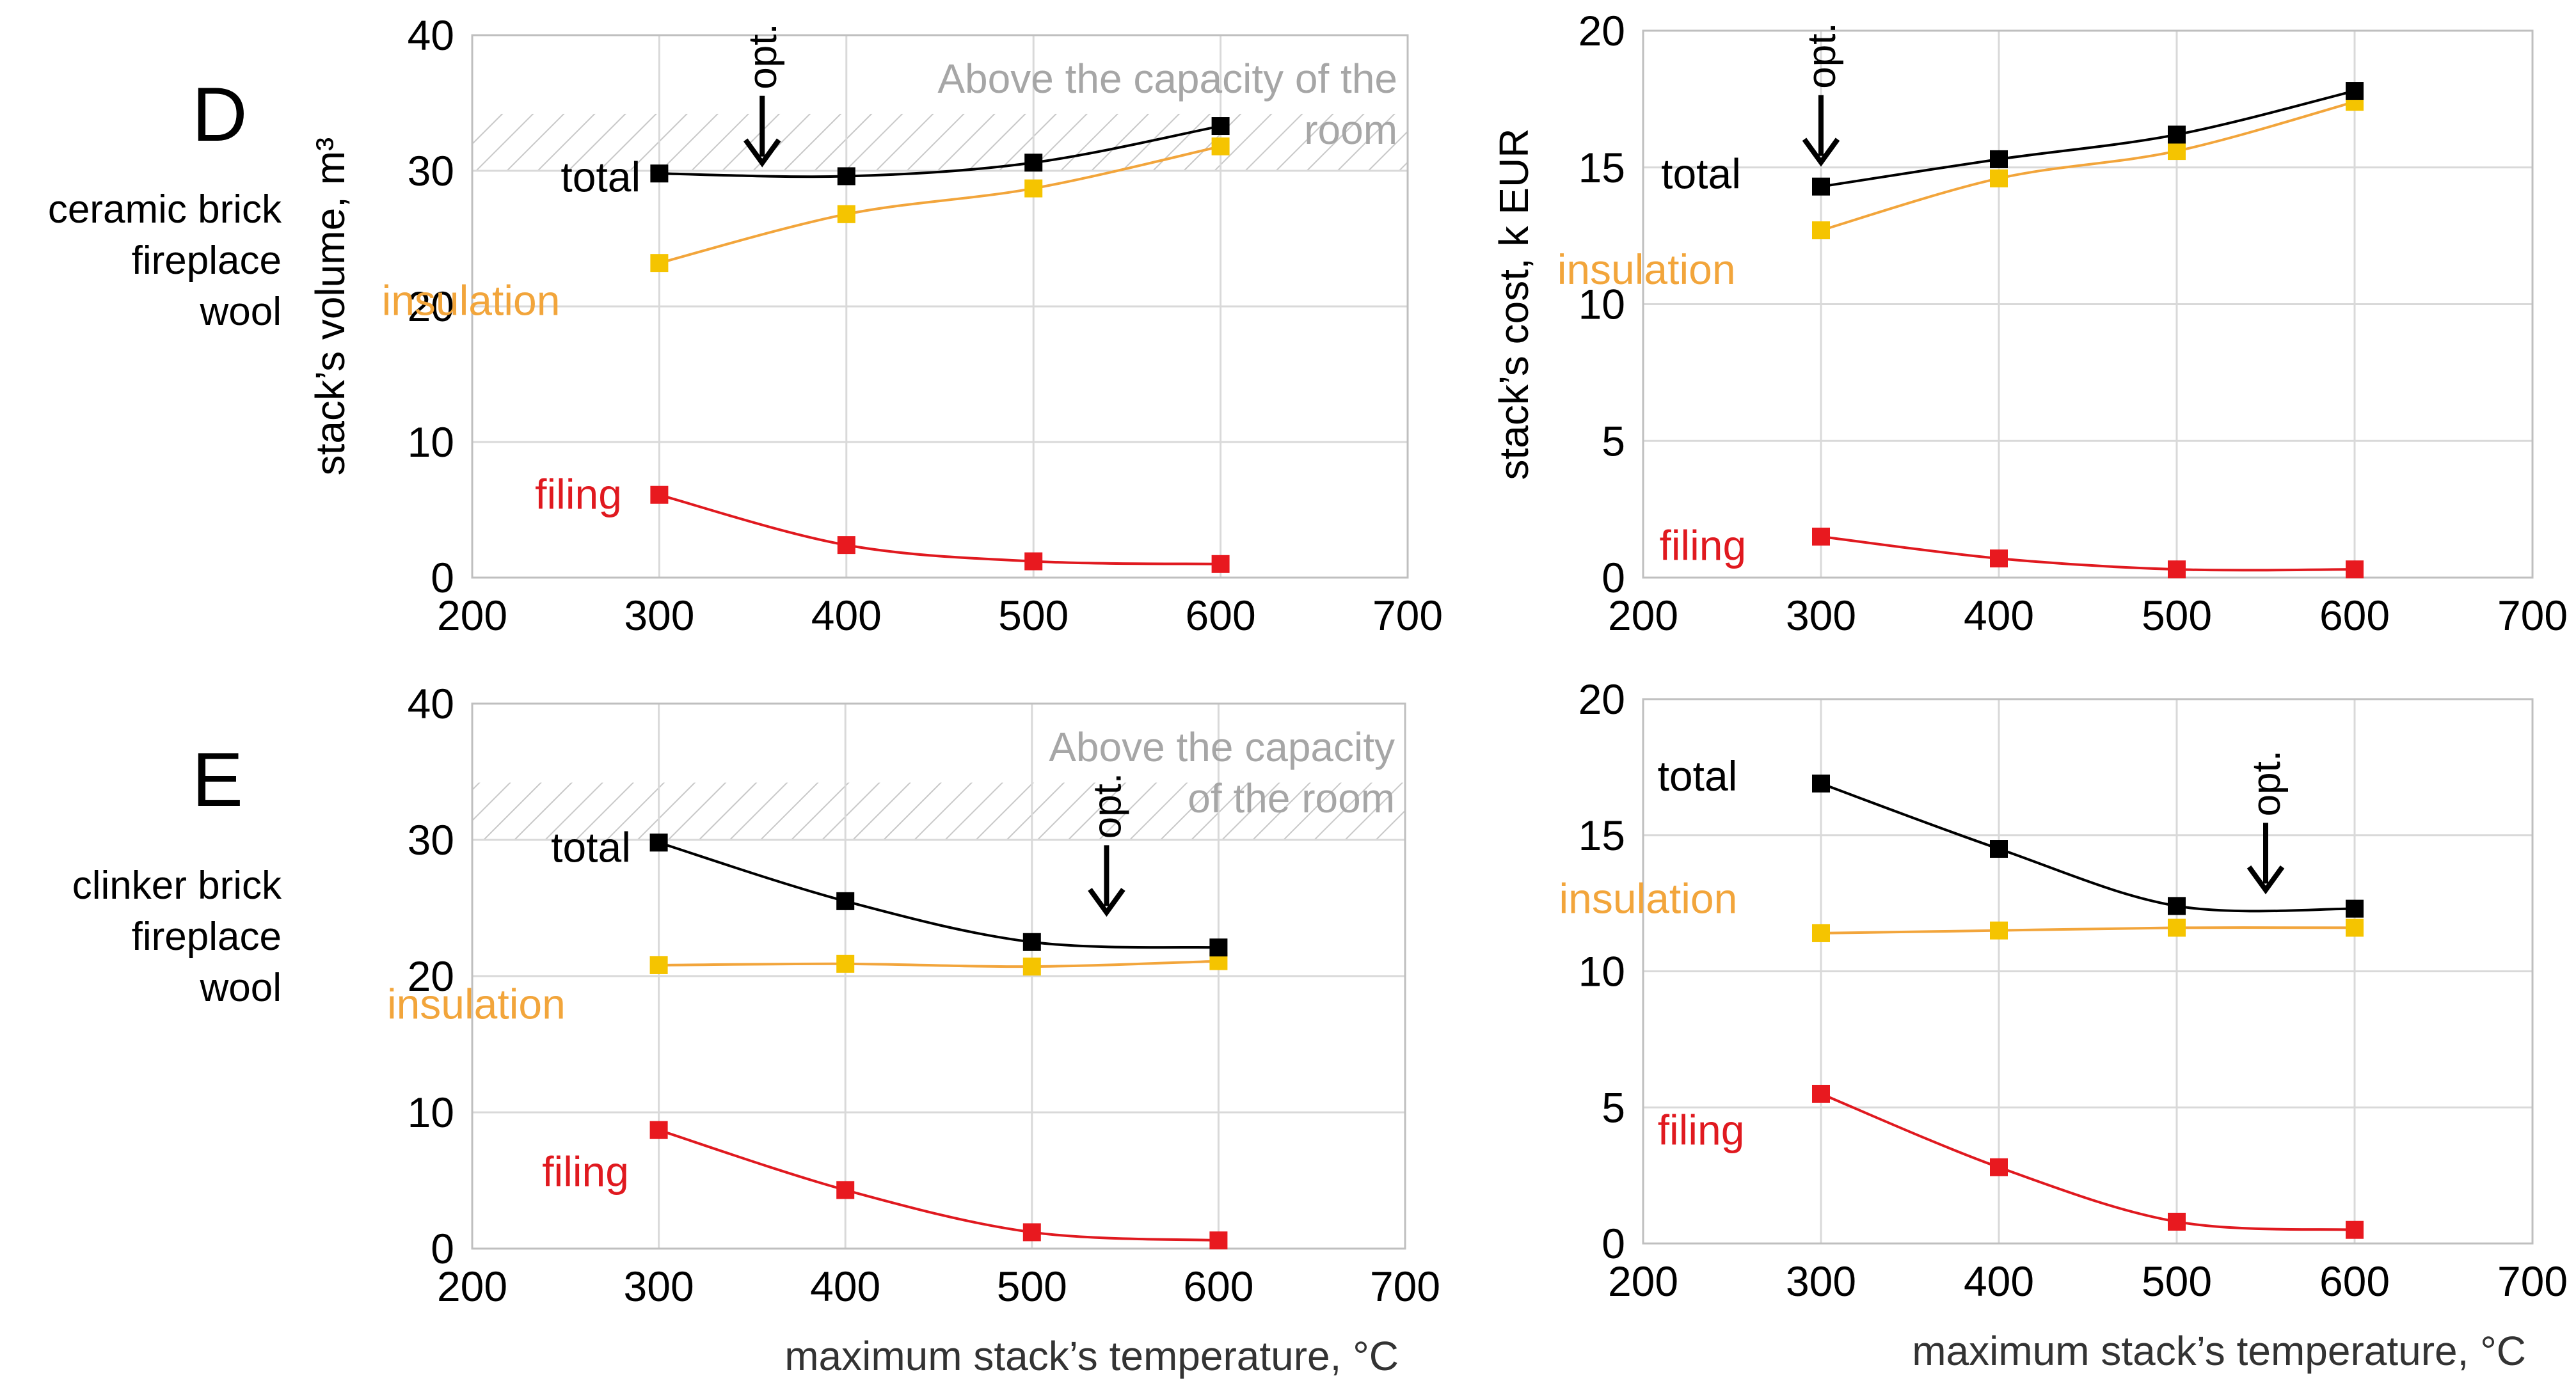  Describe the element at coordinates (165, 209) in the screenshot. I see `row-d-desc-line: ceramic brick` at that location.